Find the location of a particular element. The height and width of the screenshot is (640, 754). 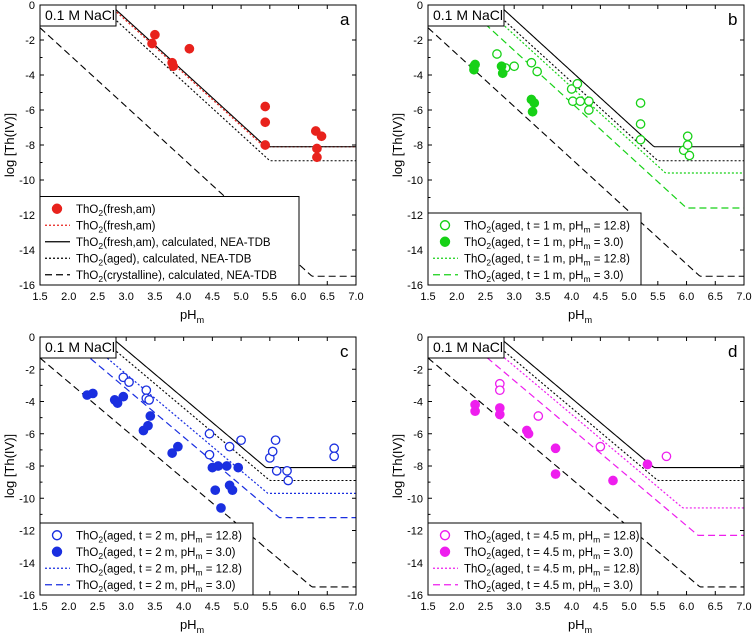

legend-label: ThO2(aged, t = 4.5 m, pHm = 12.8) is located at coordinates (552, 537).